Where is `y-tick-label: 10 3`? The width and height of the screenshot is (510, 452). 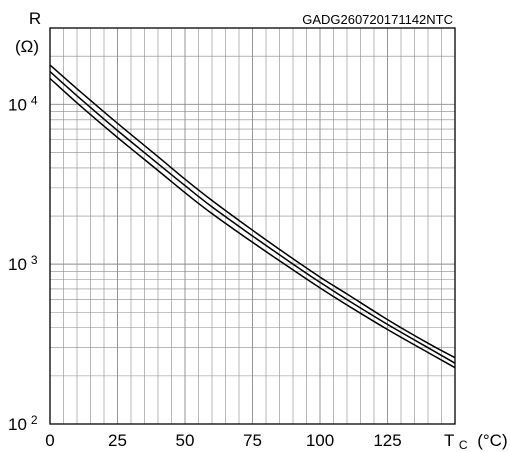
y-tick-label: 10 3 is located at coordinates (23, 263).